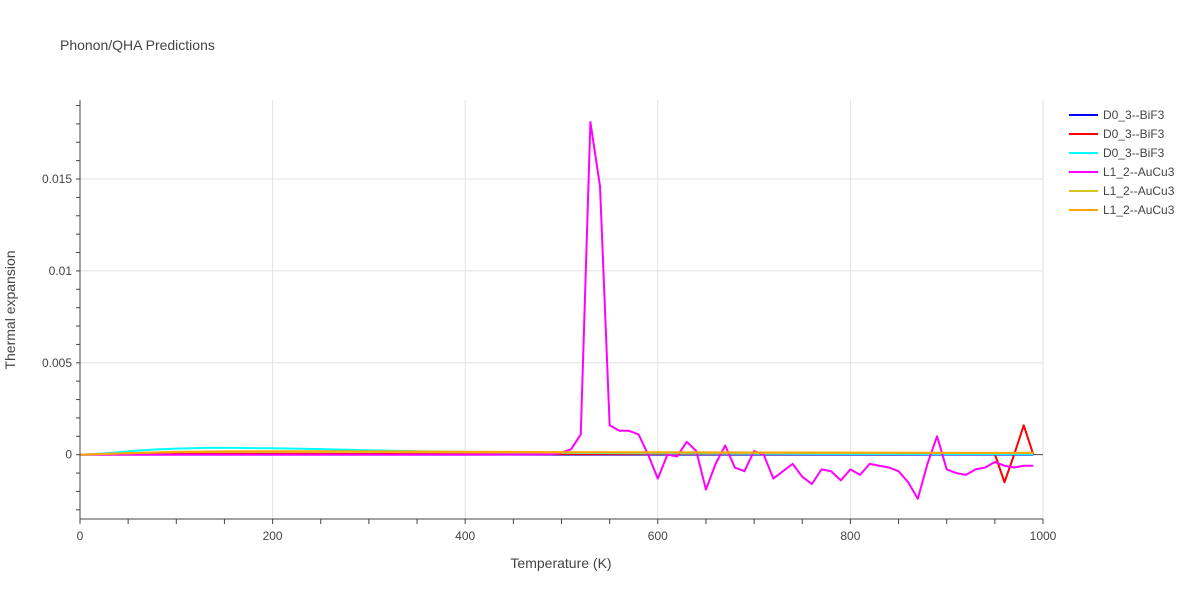 This screenshot has width=1200, height=600. What do you see at coordinates (658, 536) in the screenshot?
I see `x-tick-label: 600` at bounding box center [658, 536].